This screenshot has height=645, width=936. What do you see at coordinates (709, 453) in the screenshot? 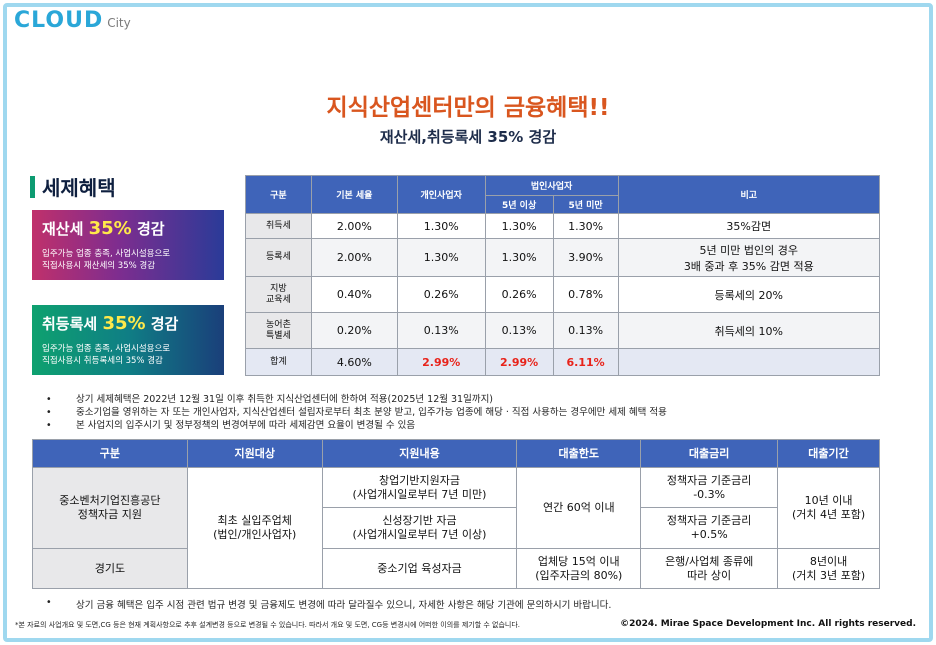
I see `header-rate: 대출금리` at bounding box center [709, 453].